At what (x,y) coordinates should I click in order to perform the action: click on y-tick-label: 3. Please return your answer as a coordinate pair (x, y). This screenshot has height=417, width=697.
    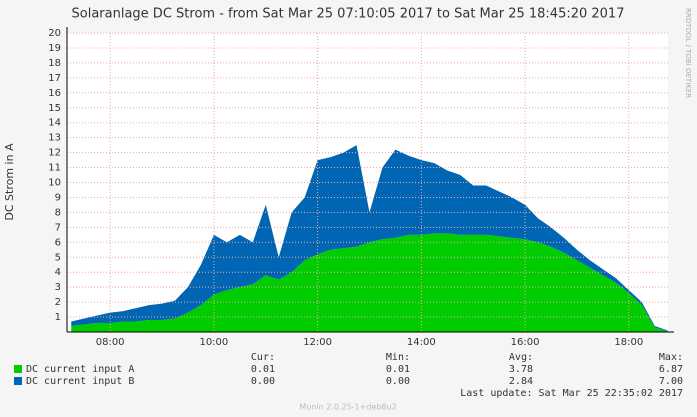
    Looking at the image, I should click on (58, 287).